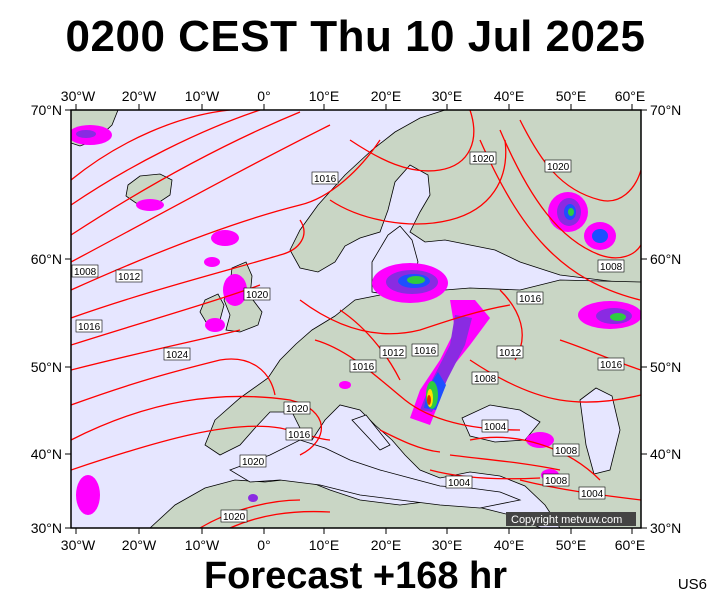 The width and height of the screenshot is (711, 600). What do you see at coordinates (345, 385) in the screenshot?
I see `precip-small` at bounding box center [345, 385].